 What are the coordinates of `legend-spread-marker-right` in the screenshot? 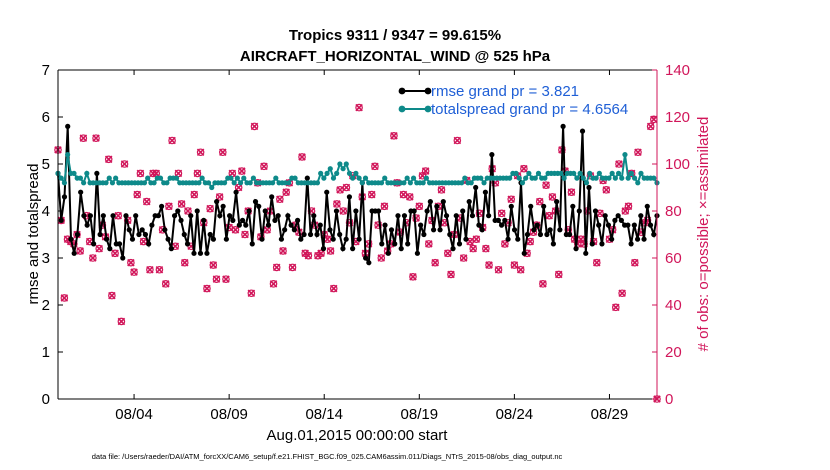 It's located at (428, 109).